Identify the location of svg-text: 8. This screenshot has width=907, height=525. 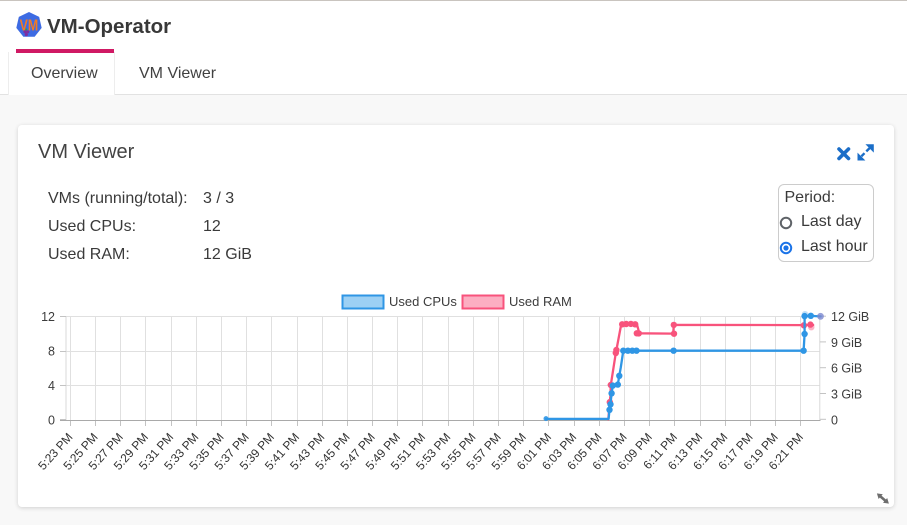
(51, 352).